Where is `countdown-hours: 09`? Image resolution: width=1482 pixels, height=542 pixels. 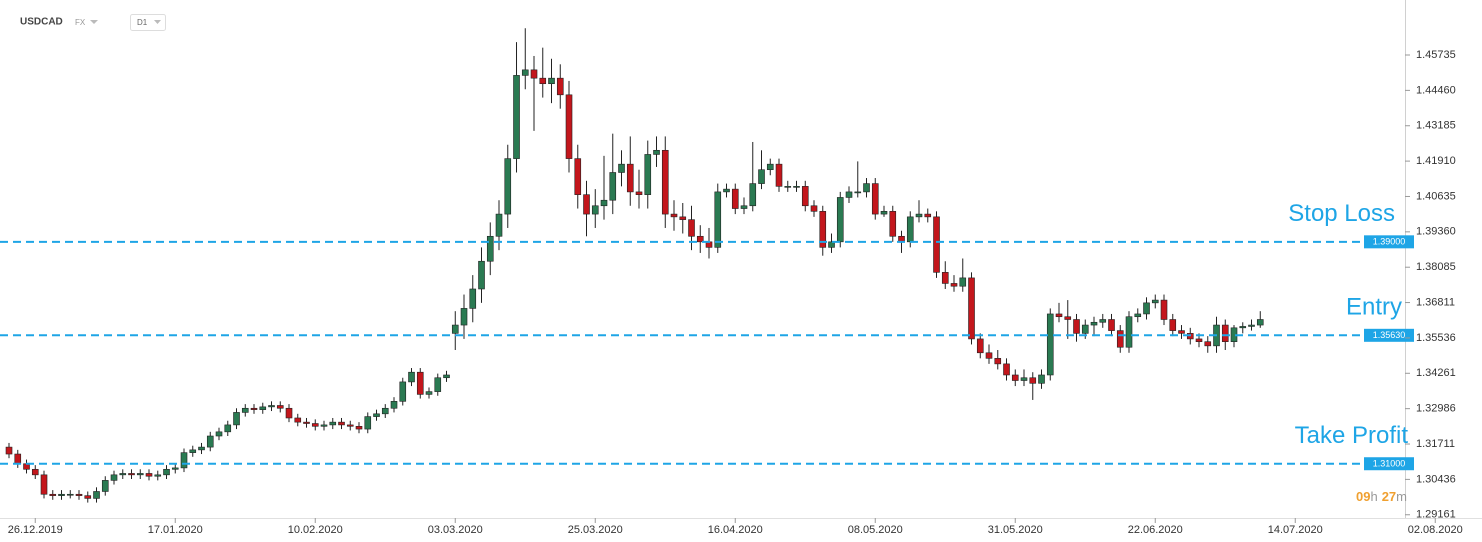
countdown-hours: 09 is located at coordinates (1363, 496).